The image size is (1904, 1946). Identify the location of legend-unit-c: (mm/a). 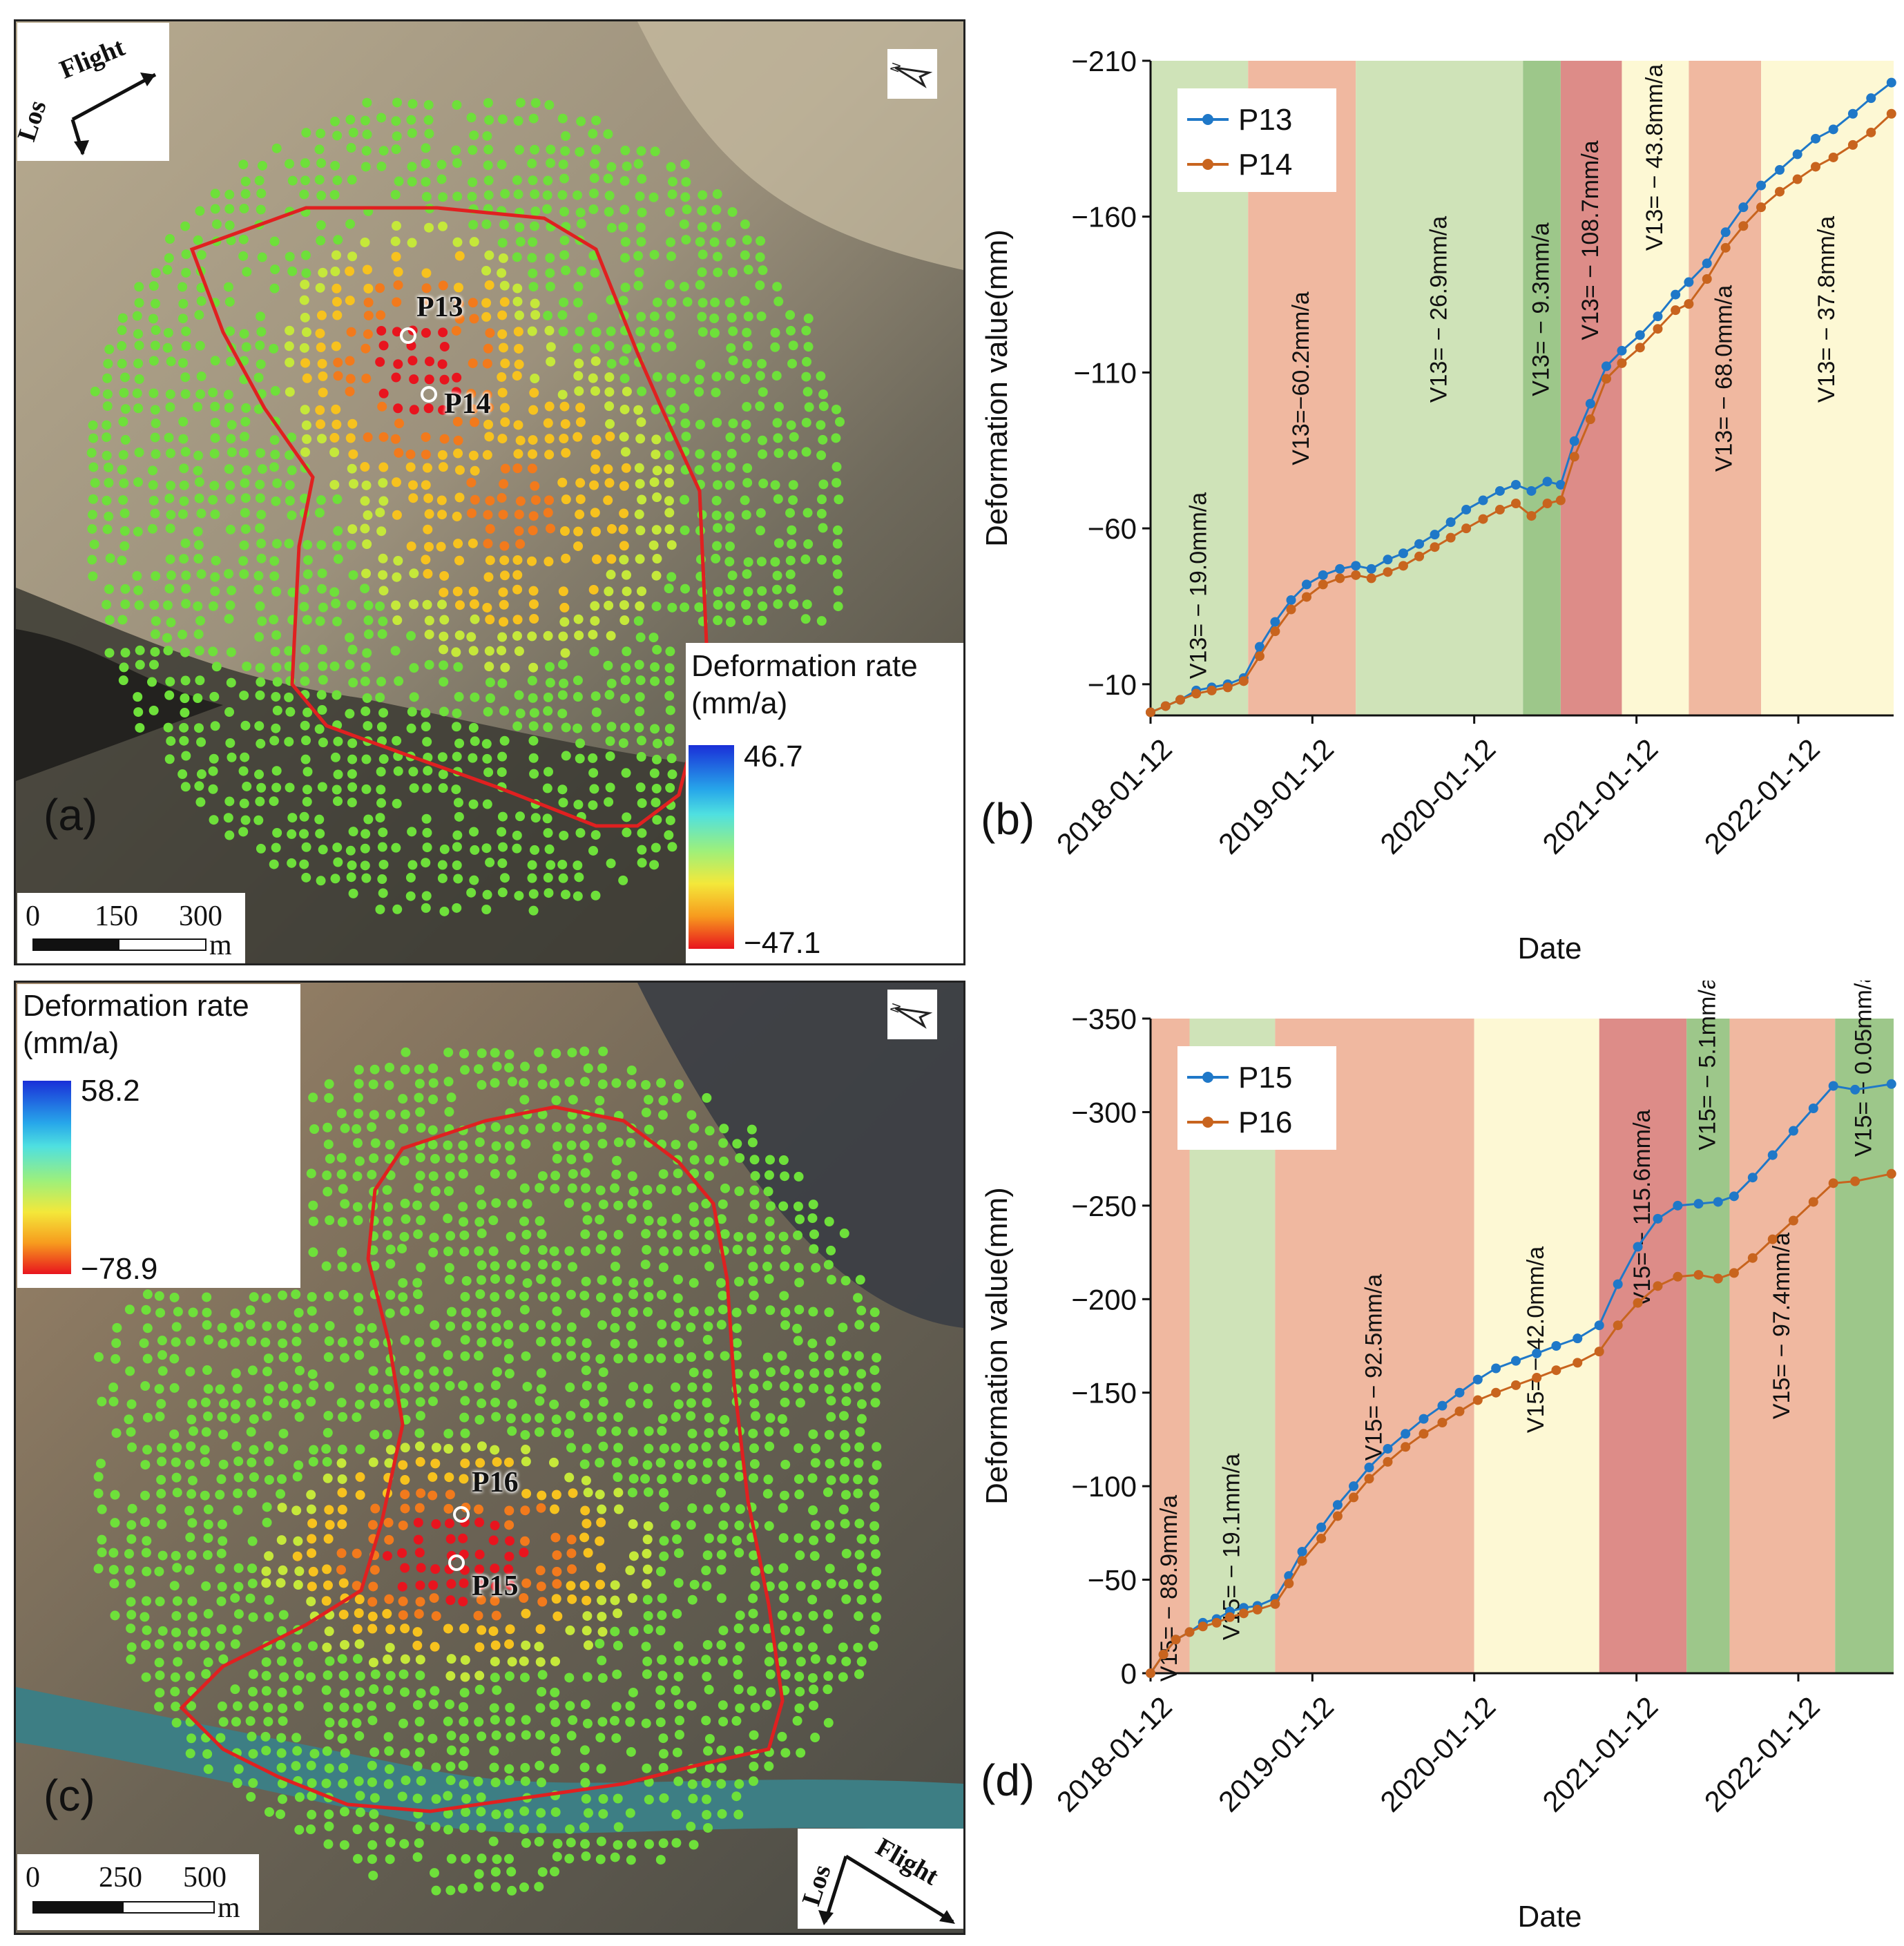
(71, 1043).